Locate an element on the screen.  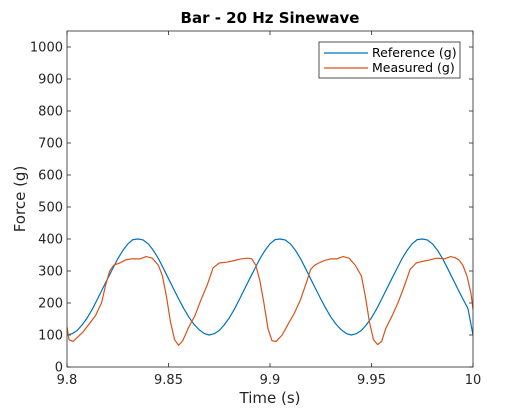
y-tick-label: 200 is located at coordinates (50, 304).